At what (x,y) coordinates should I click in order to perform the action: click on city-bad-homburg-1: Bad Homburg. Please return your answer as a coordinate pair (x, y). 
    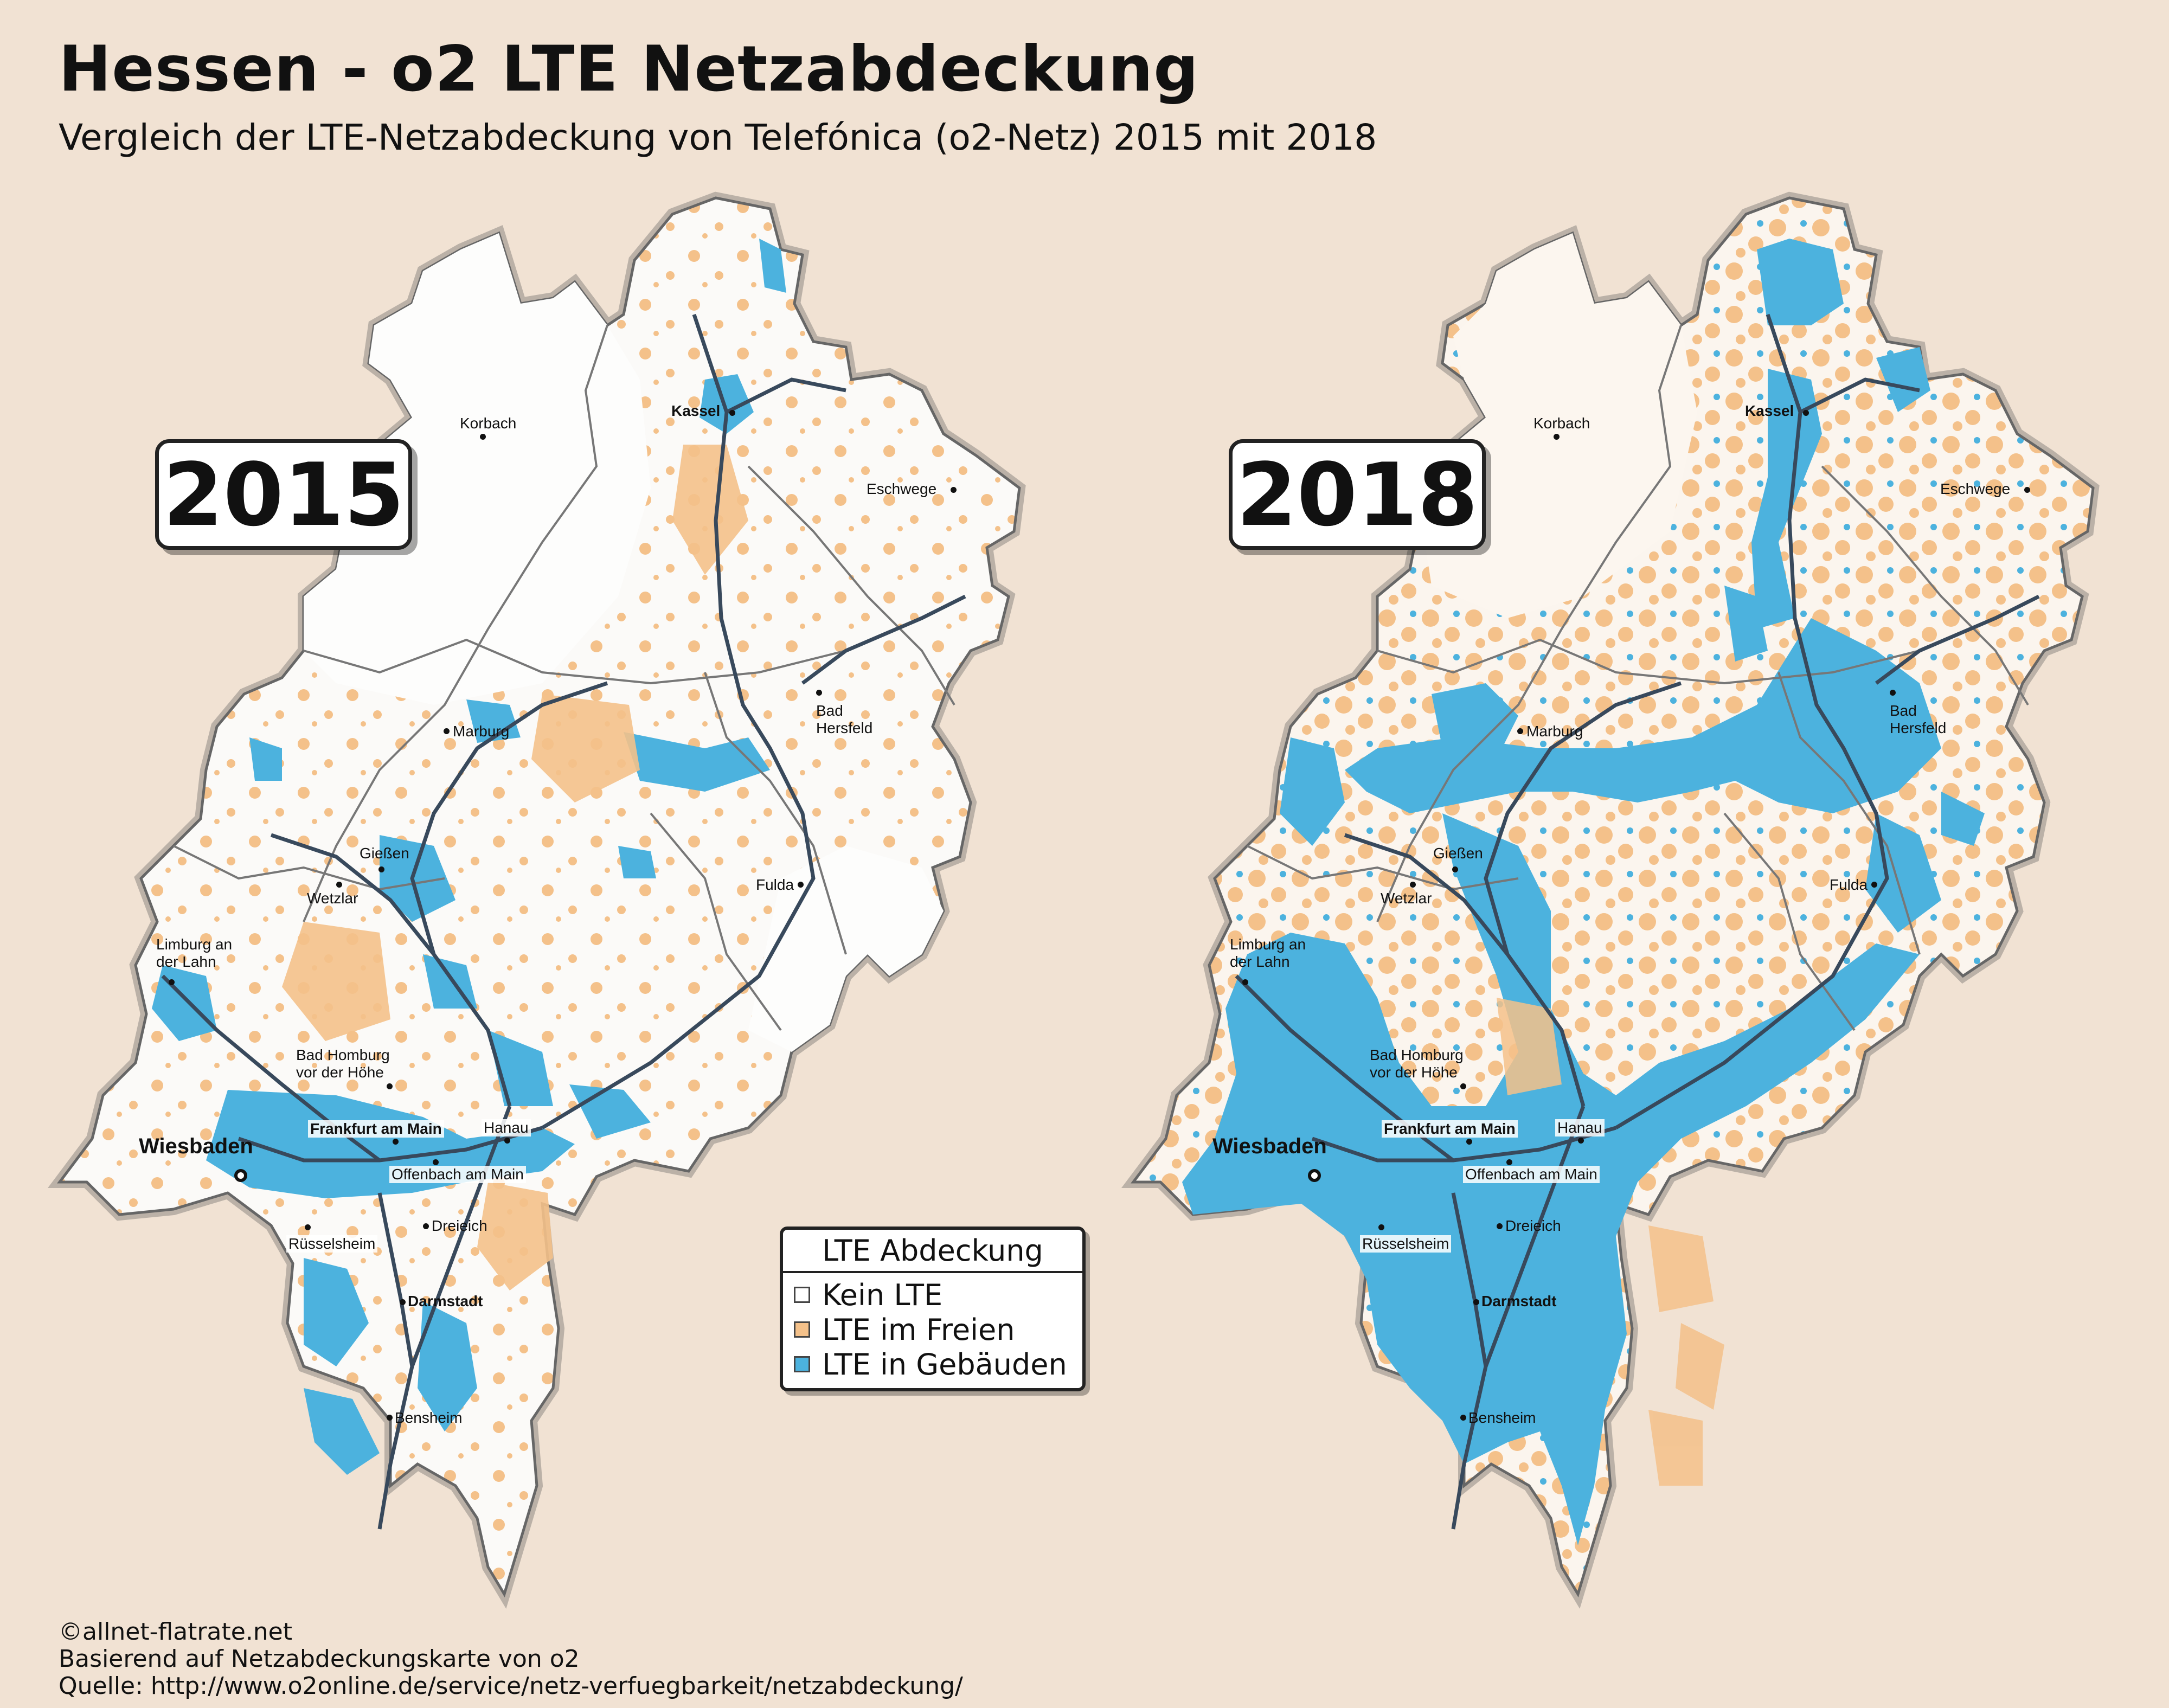
    Looking at the image, I should click on (1417, 1054).